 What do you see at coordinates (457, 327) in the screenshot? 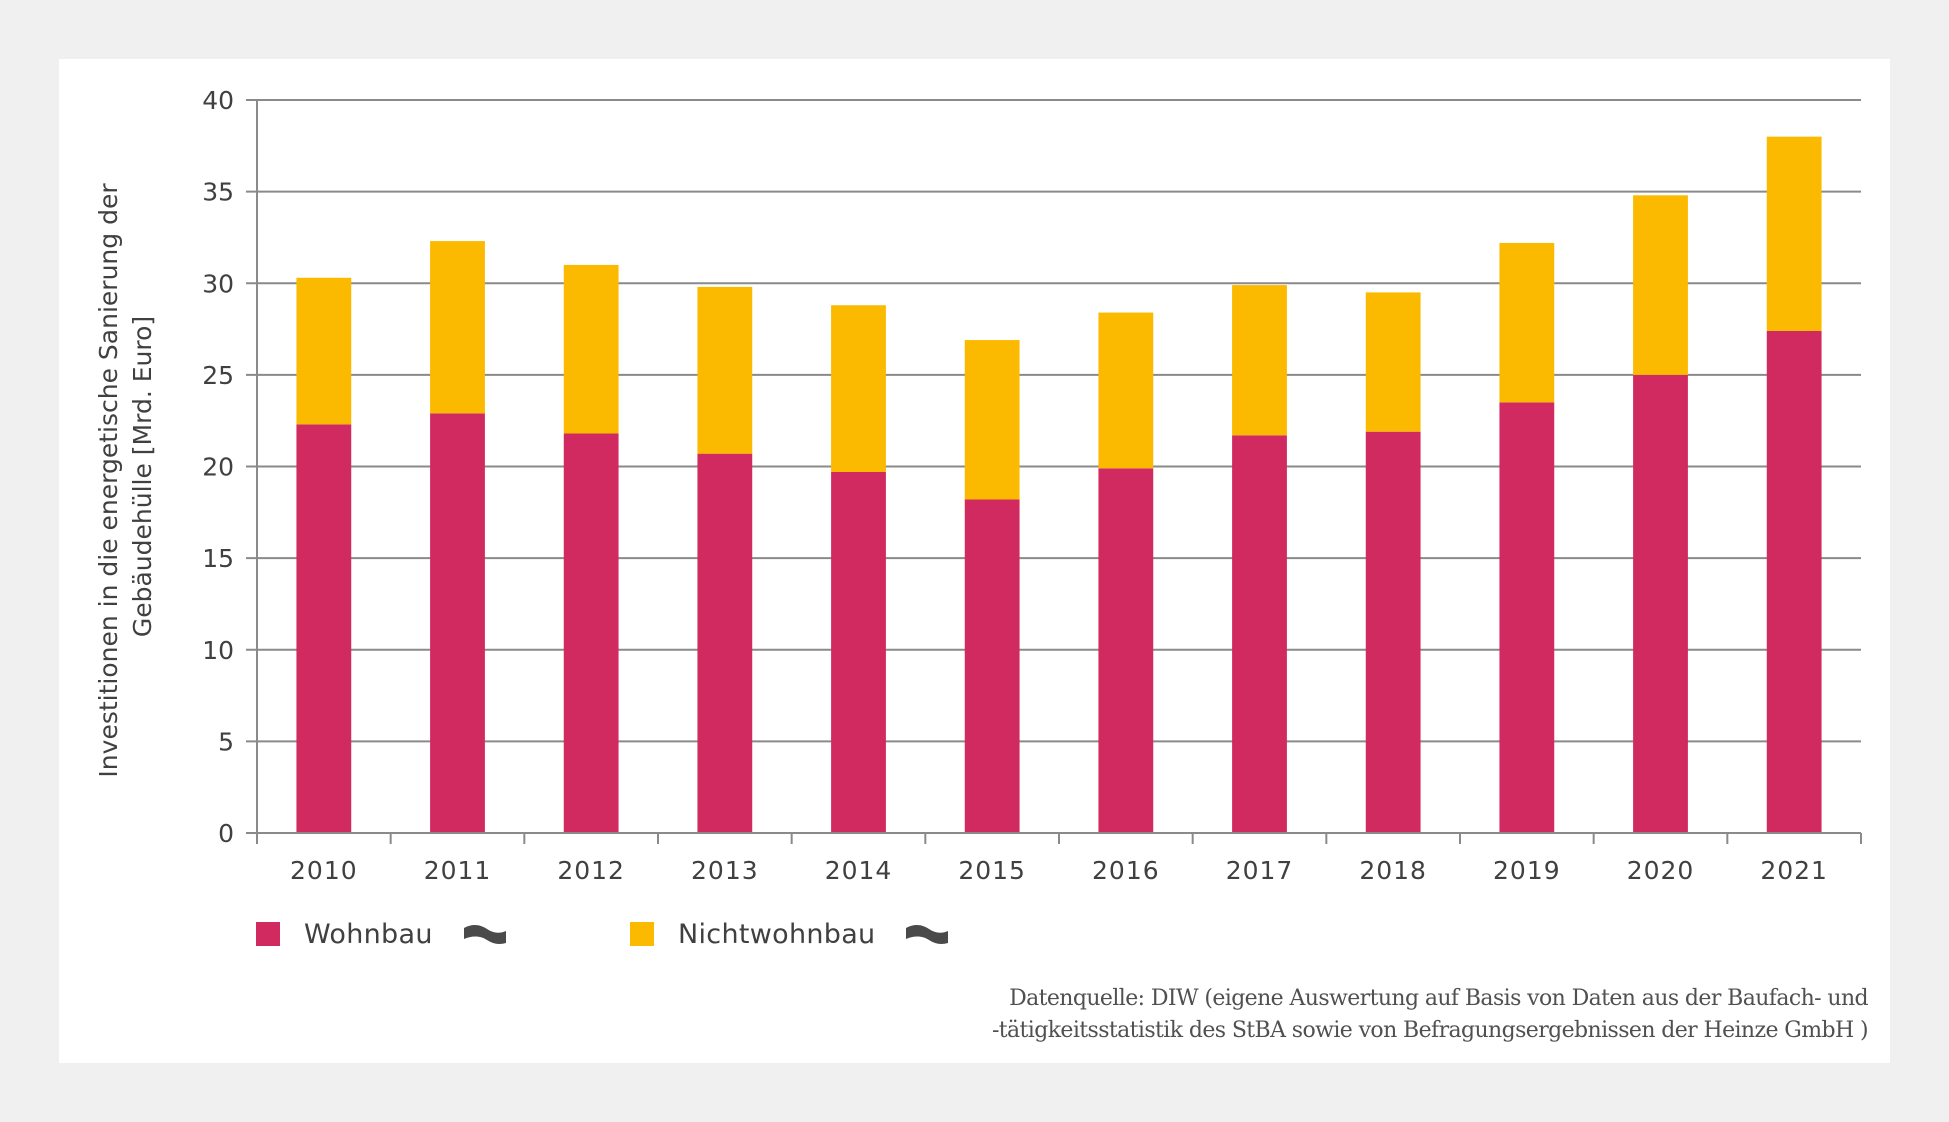
I see `bar-nichtwohnbau-2011` at bounding box center [457, 327].